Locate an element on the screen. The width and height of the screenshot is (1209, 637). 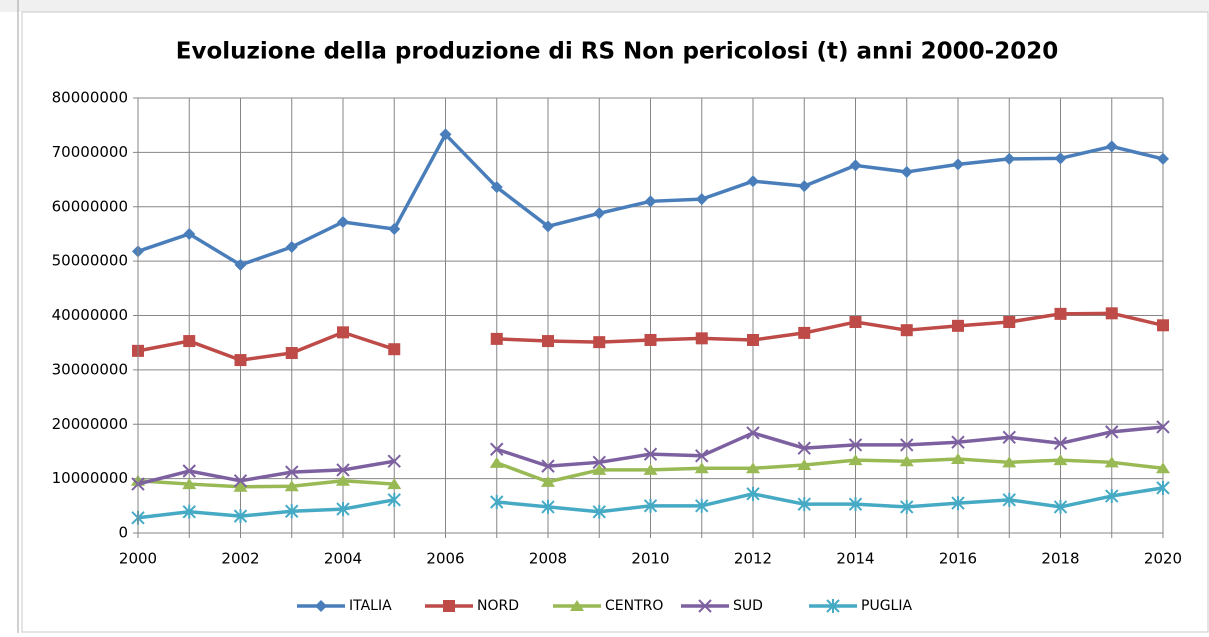
legend-label: NORD is located at coordinates (498, 606).